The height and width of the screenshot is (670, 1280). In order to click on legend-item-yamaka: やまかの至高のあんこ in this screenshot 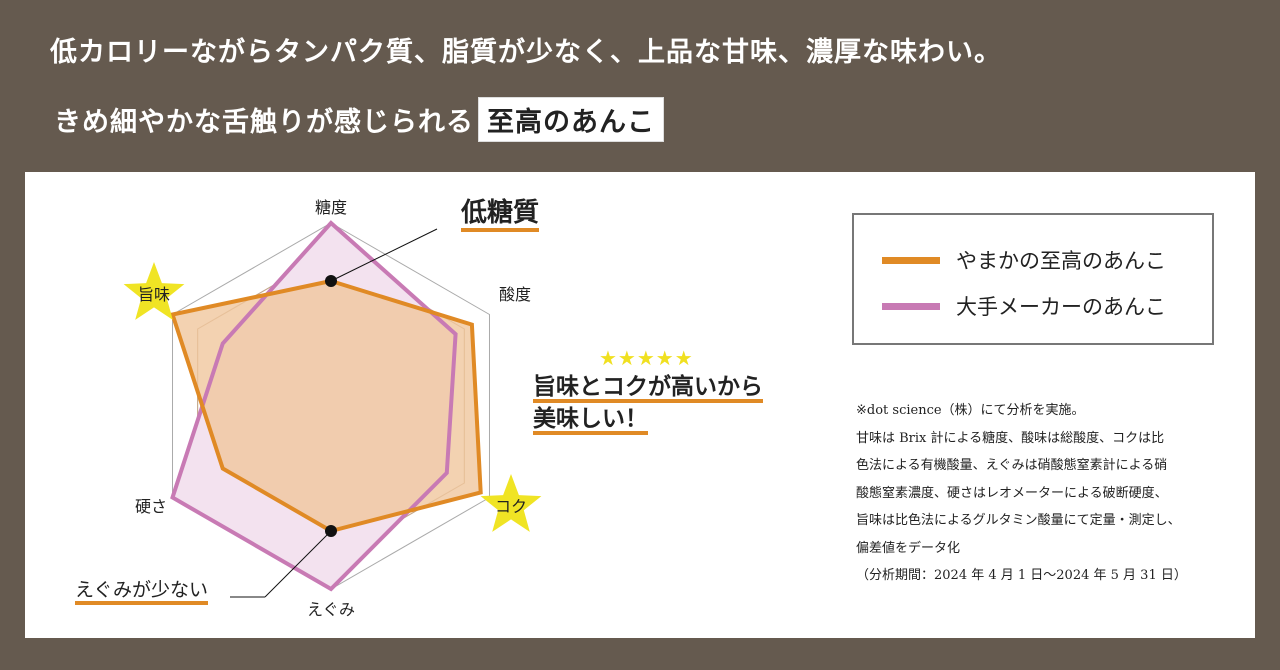, I will do `click(1024, 260)`.